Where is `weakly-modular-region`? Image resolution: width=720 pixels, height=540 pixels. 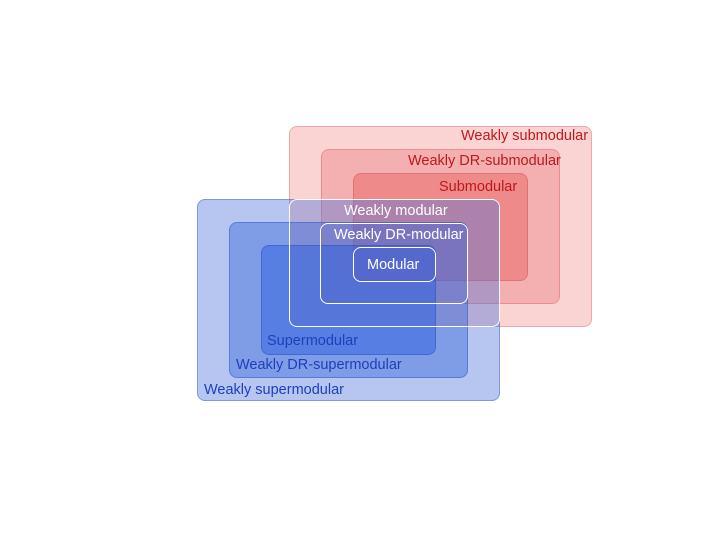 weakly-modular-region is located at coordinates (394, 263).